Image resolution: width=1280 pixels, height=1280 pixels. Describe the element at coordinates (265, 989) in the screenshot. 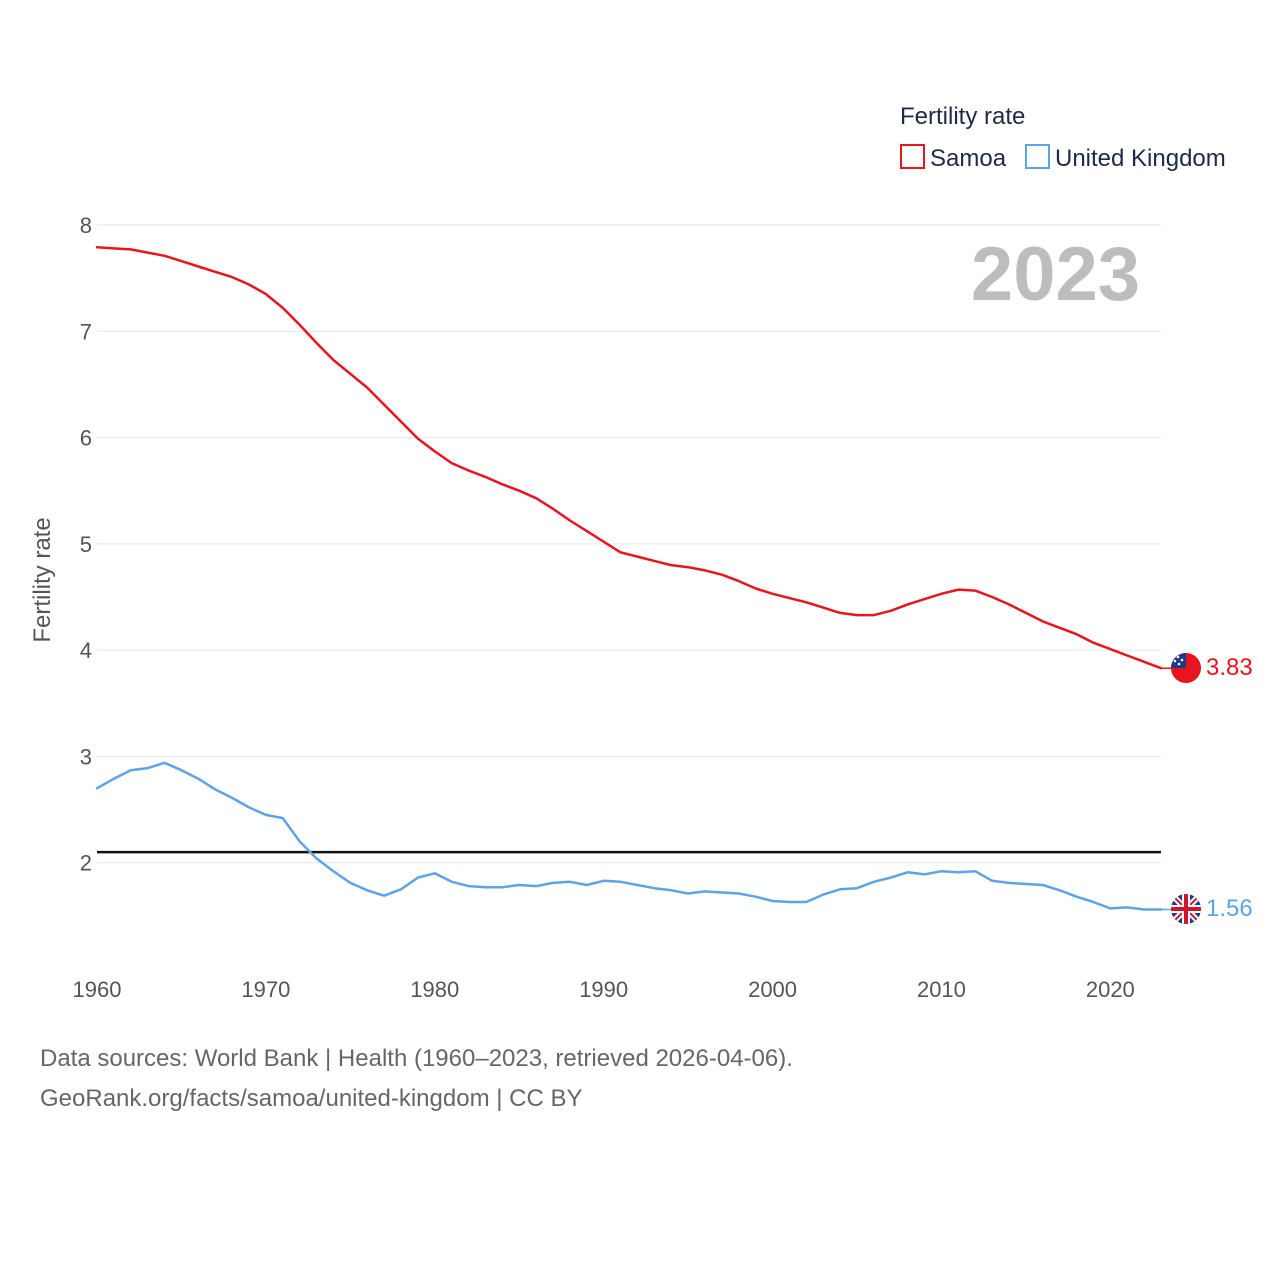

I see `x-tick-label: 1970` at that location.